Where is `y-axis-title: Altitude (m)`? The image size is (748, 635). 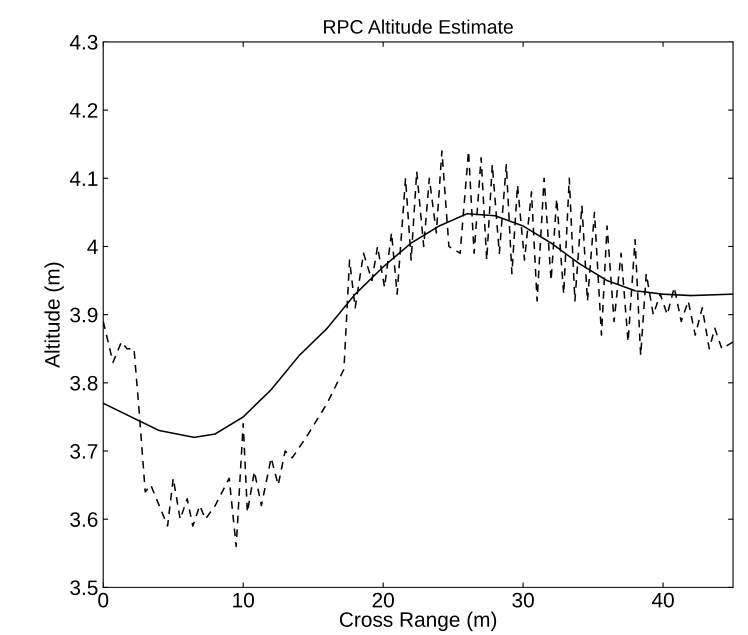 y-axis-title: Altitude (m) is located at coordinates (54, 315).